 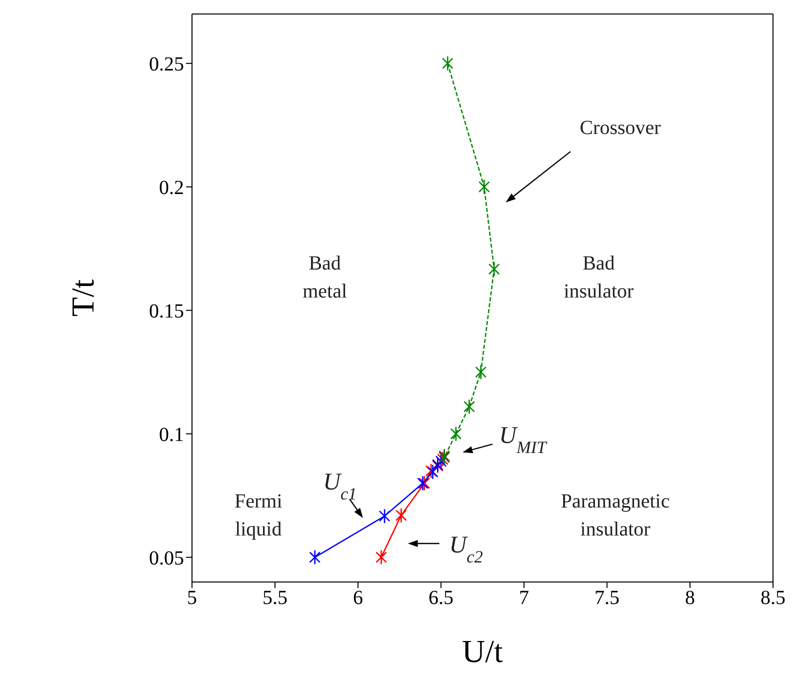 I want to click on annotation: U$_{c2}$, so click(x=466, y=549).